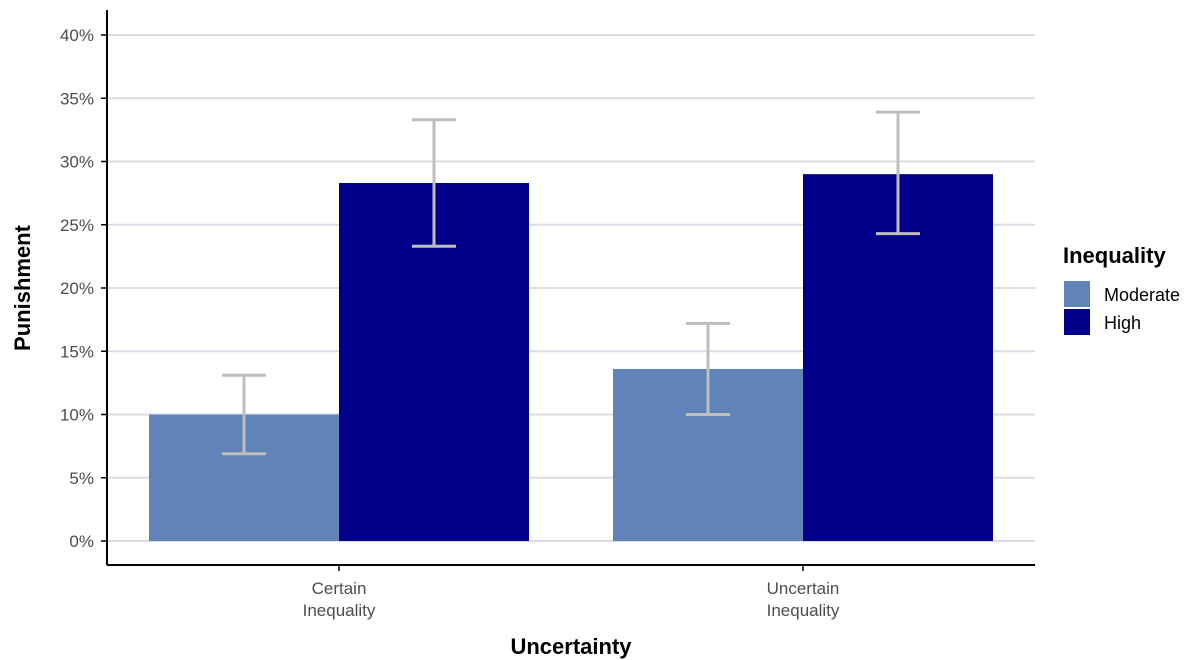  Describe the element at coordinates (77, 351) in the screenshot. I see `y-tick-label: 15%` at that location.